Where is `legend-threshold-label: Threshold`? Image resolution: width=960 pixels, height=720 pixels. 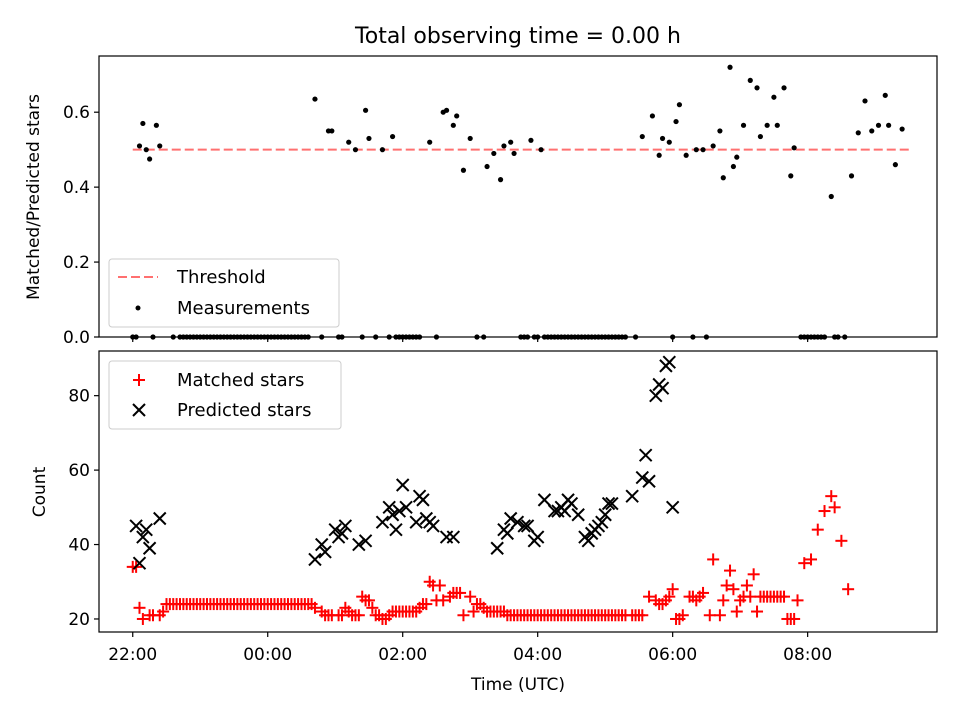
legend-threshold-label: Threshold is located at coordinates (221, 277).